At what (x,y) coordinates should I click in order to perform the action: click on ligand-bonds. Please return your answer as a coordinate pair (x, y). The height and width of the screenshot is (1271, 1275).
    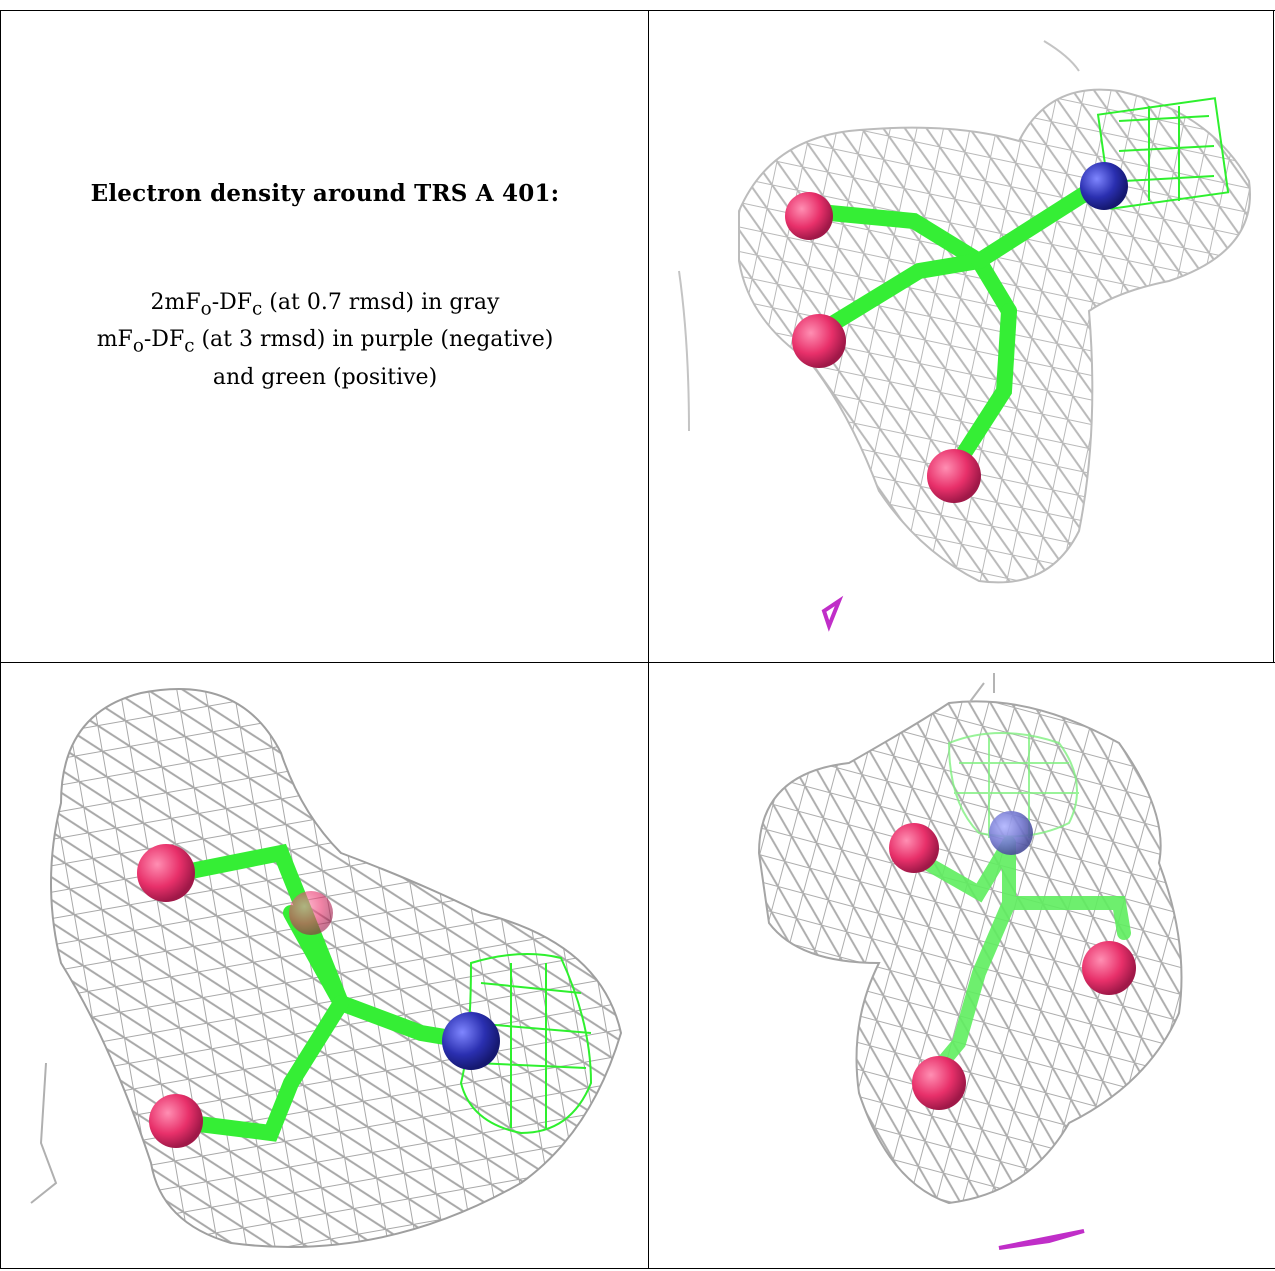
    Looking at the image, I should click on (949, 326).